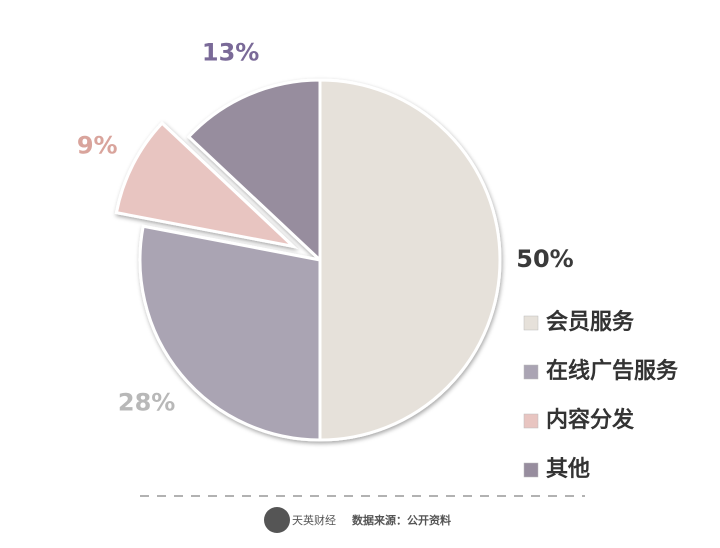 The width and height of the screenshot is (720, 548). I want to click on brand: 天英财经, so click(314, 520).